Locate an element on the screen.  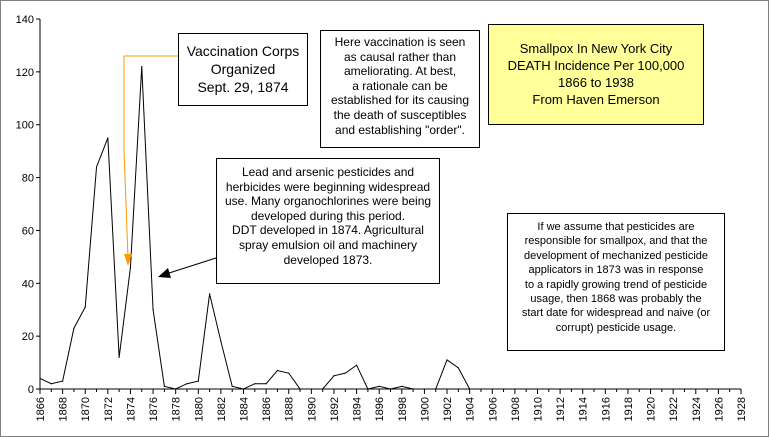
x-tick-label: 1888 is located at coordinates (290, 409).